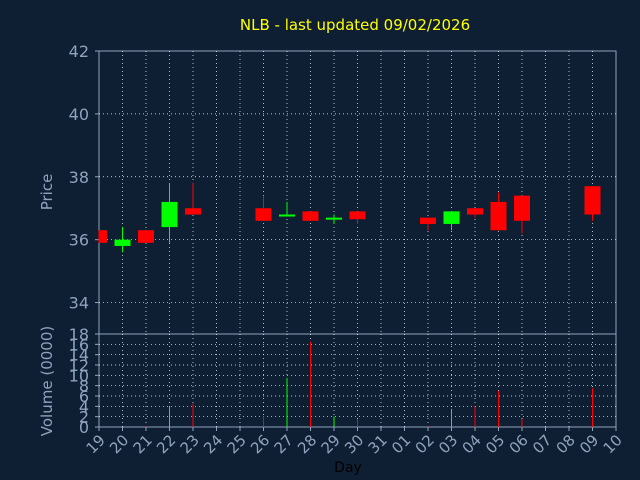 This screenshot has width=640, height=480. I want to click on x-tick-label: 04, so click(472, 444).